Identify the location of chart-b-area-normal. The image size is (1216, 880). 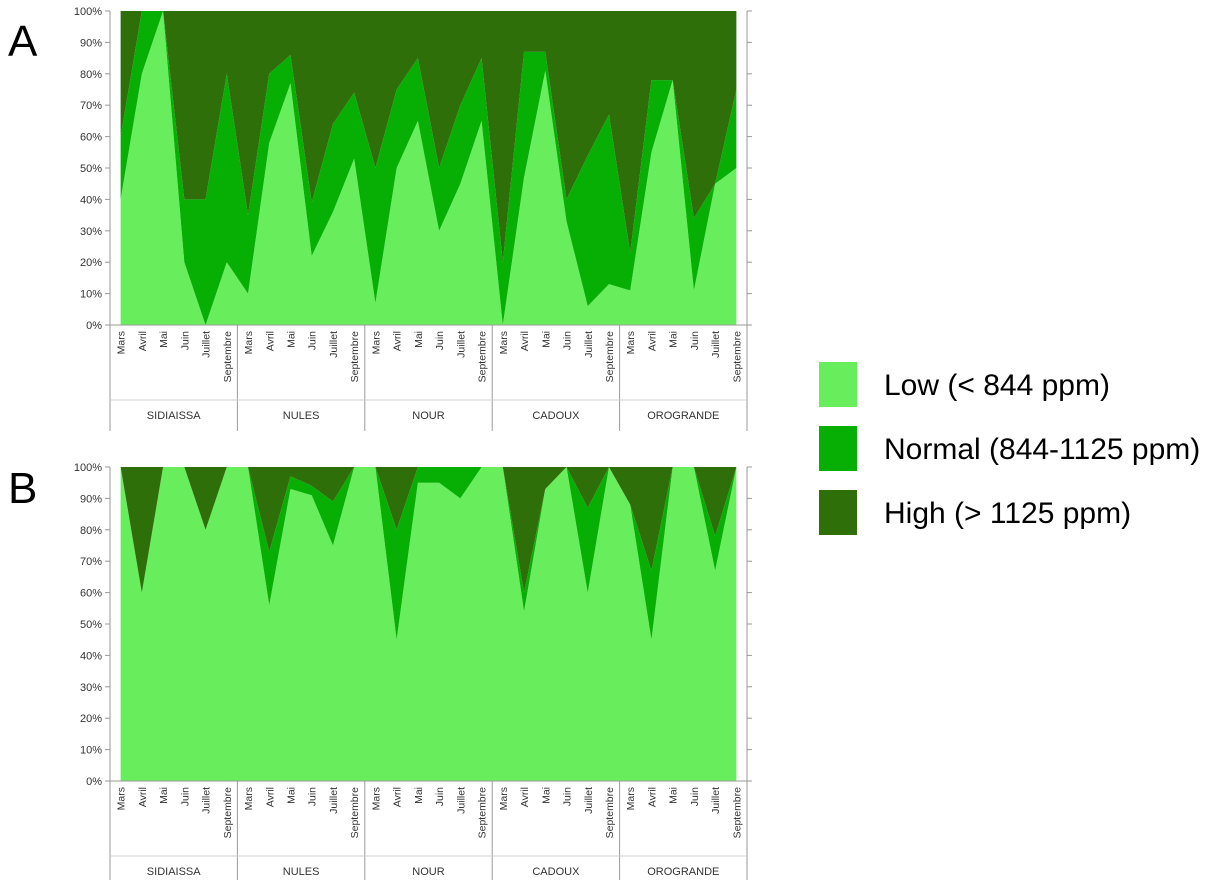
(428, 553).